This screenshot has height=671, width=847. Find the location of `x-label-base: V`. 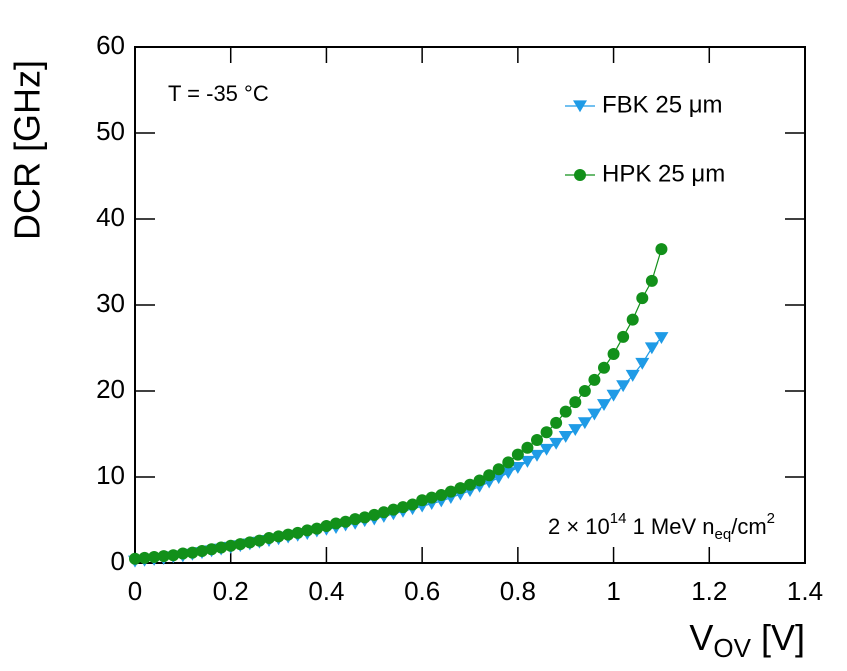

x-label-base: V is located at coordinates (701, 637).